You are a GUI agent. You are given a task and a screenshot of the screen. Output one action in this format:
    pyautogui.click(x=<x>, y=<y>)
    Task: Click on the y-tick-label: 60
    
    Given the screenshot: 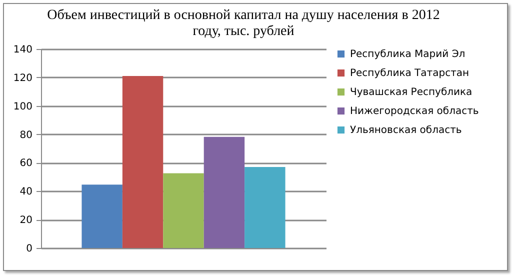 What is the action you would take?
    pyautogui.click(x=26, y=164)
    